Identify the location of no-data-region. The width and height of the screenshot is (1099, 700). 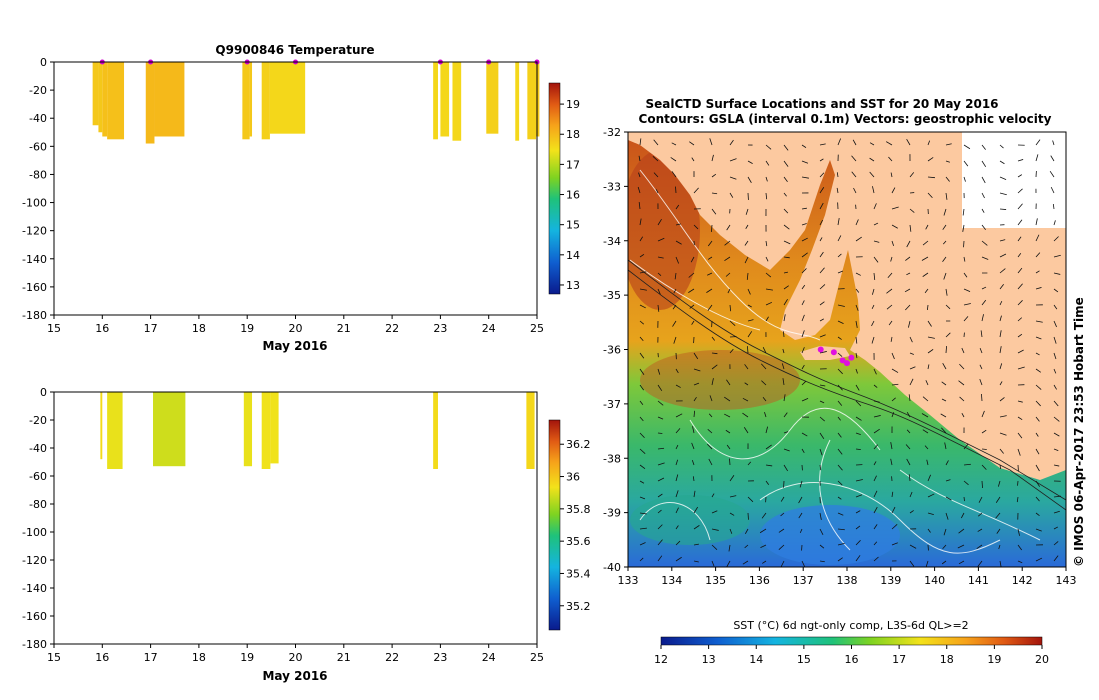
(1014, 180).